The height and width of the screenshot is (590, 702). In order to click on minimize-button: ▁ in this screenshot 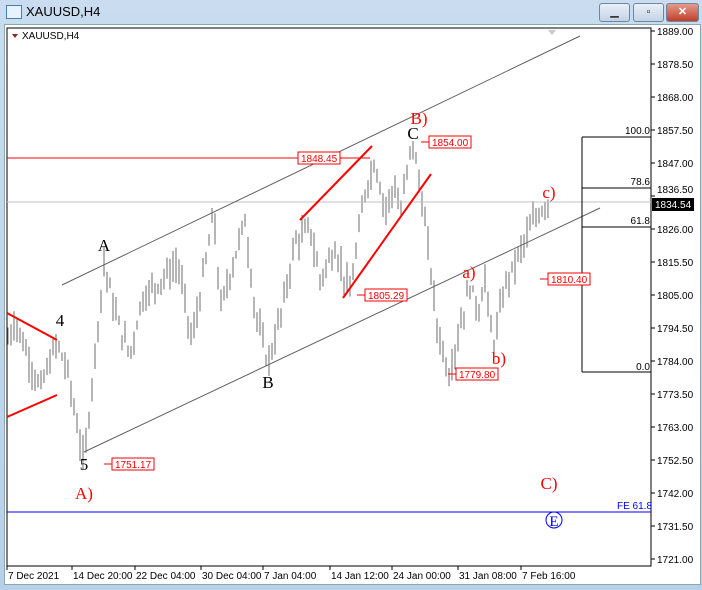, I will do `click(614, 12)`.